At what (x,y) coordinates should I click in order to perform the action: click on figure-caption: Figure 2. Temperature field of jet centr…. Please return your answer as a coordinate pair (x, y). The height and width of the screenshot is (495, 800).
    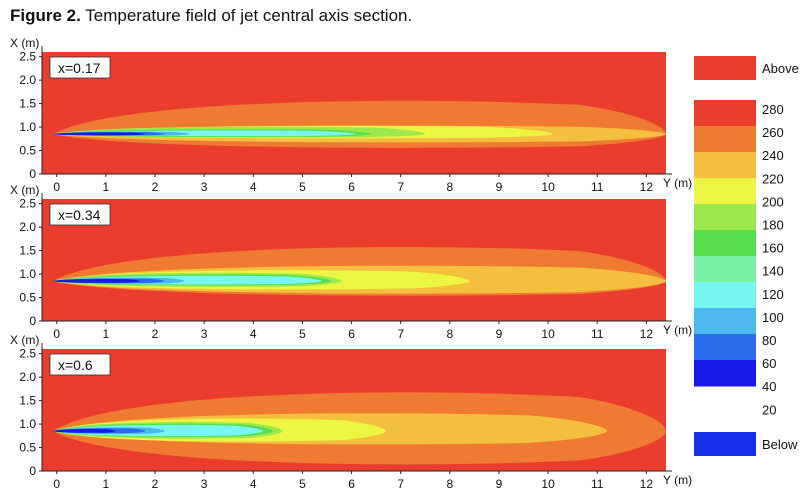
    Looking at the image, I should click on (211, 16).